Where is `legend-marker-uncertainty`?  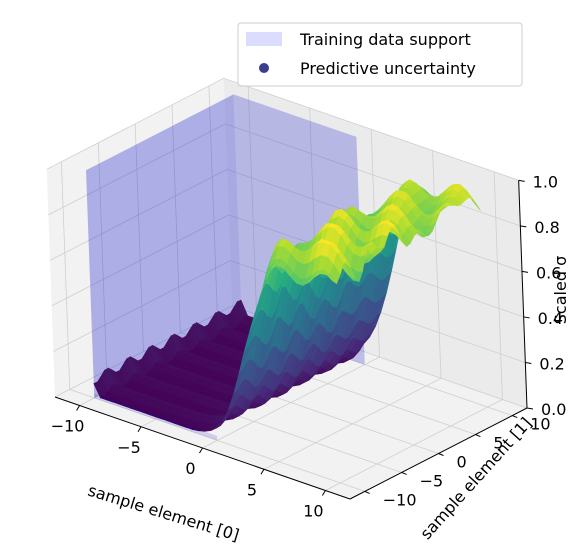 legend-marker-uncertainty is located at coordinates (264, 68).